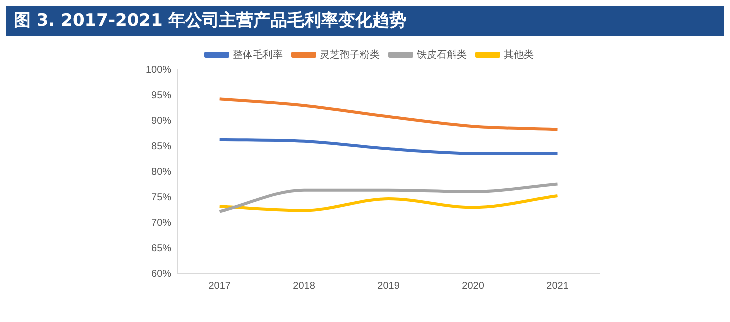  I want to click on x-tick-label: 2019, so click(389, 286).